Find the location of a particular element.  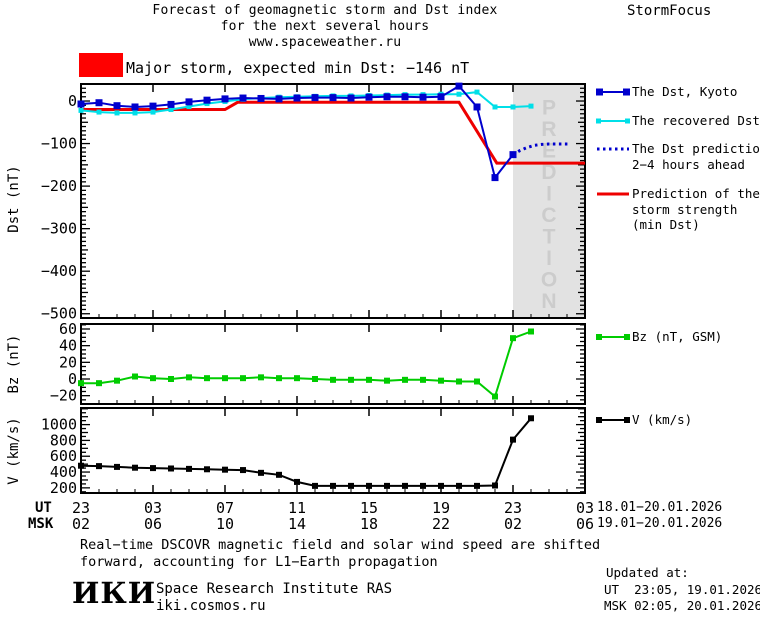

y-tick-label: −300 is located at coordinates (59, 229).